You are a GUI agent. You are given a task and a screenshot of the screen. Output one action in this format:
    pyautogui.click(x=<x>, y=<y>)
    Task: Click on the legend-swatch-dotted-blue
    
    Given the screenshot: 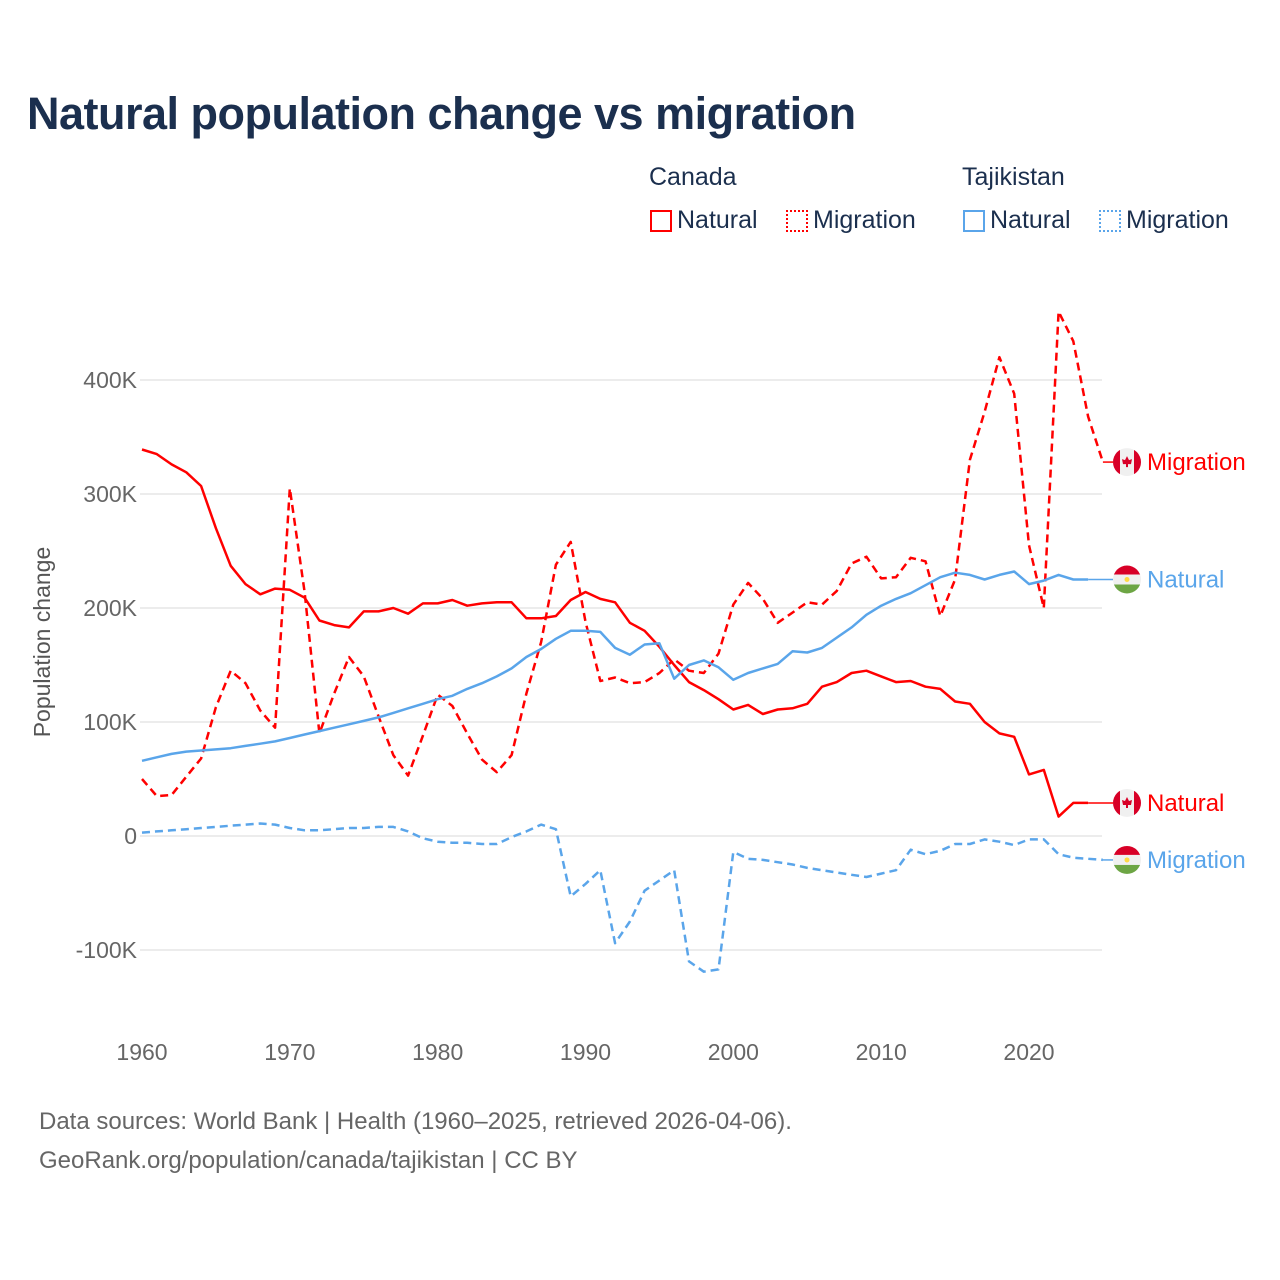 What is the action you would take?
    pyautogui.click(x=1110, y=220)
    